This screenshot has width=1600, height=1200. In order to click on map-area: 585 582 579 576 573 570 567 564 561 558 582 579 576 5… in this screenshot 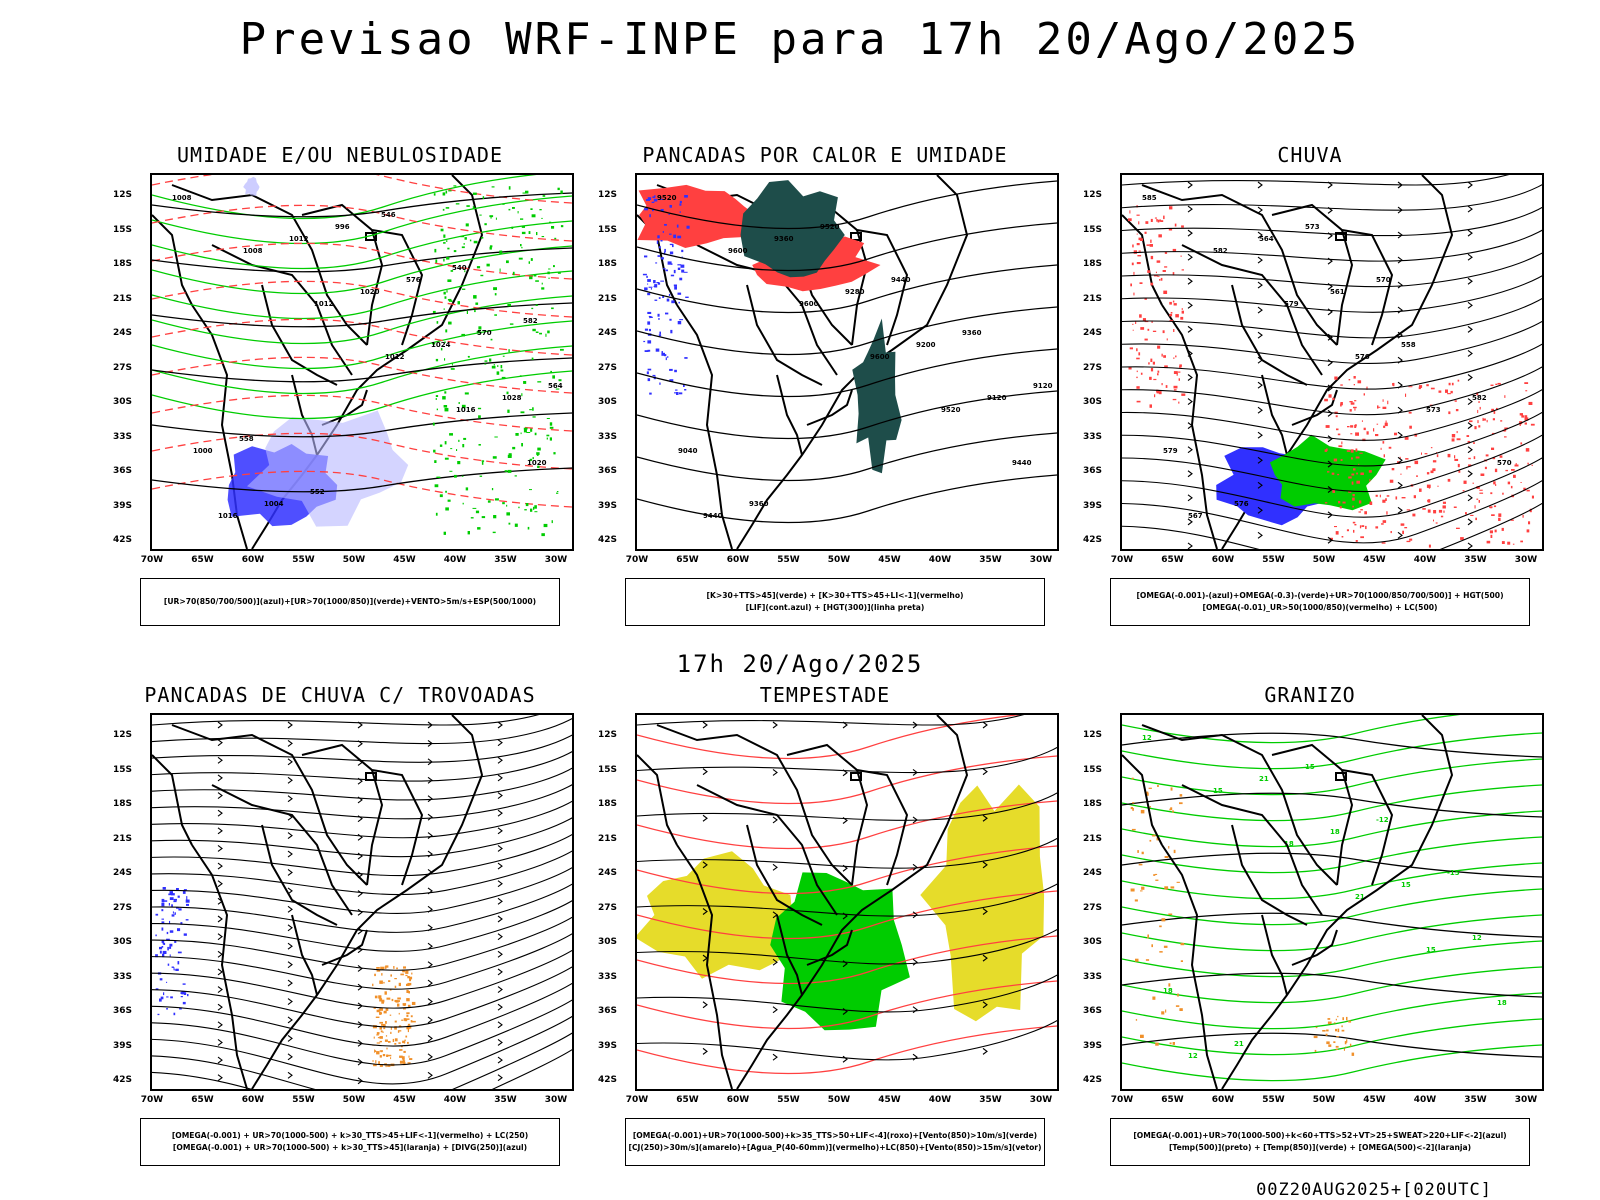, I will do `click(1332, 362)`.